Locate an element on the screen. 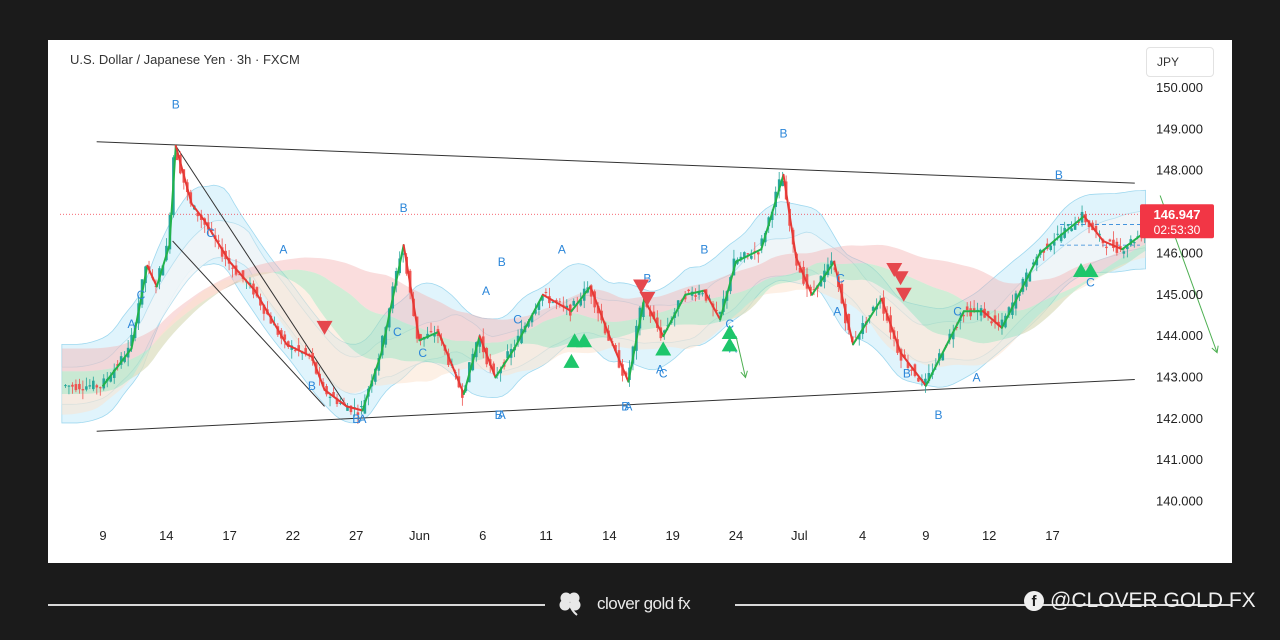 Image resolution: width=1280 pixels, height=640 pixels. facebook-icon: f is located at coordinates (1034, 601).